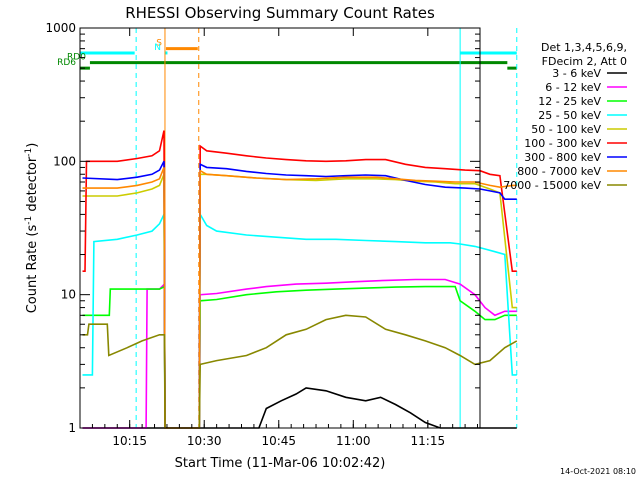  Describe the element at coordinates (280, 463) in the screenshot. I see `x-axis-label: Start Time (11-Mar-06 10:02:42)` at that location.